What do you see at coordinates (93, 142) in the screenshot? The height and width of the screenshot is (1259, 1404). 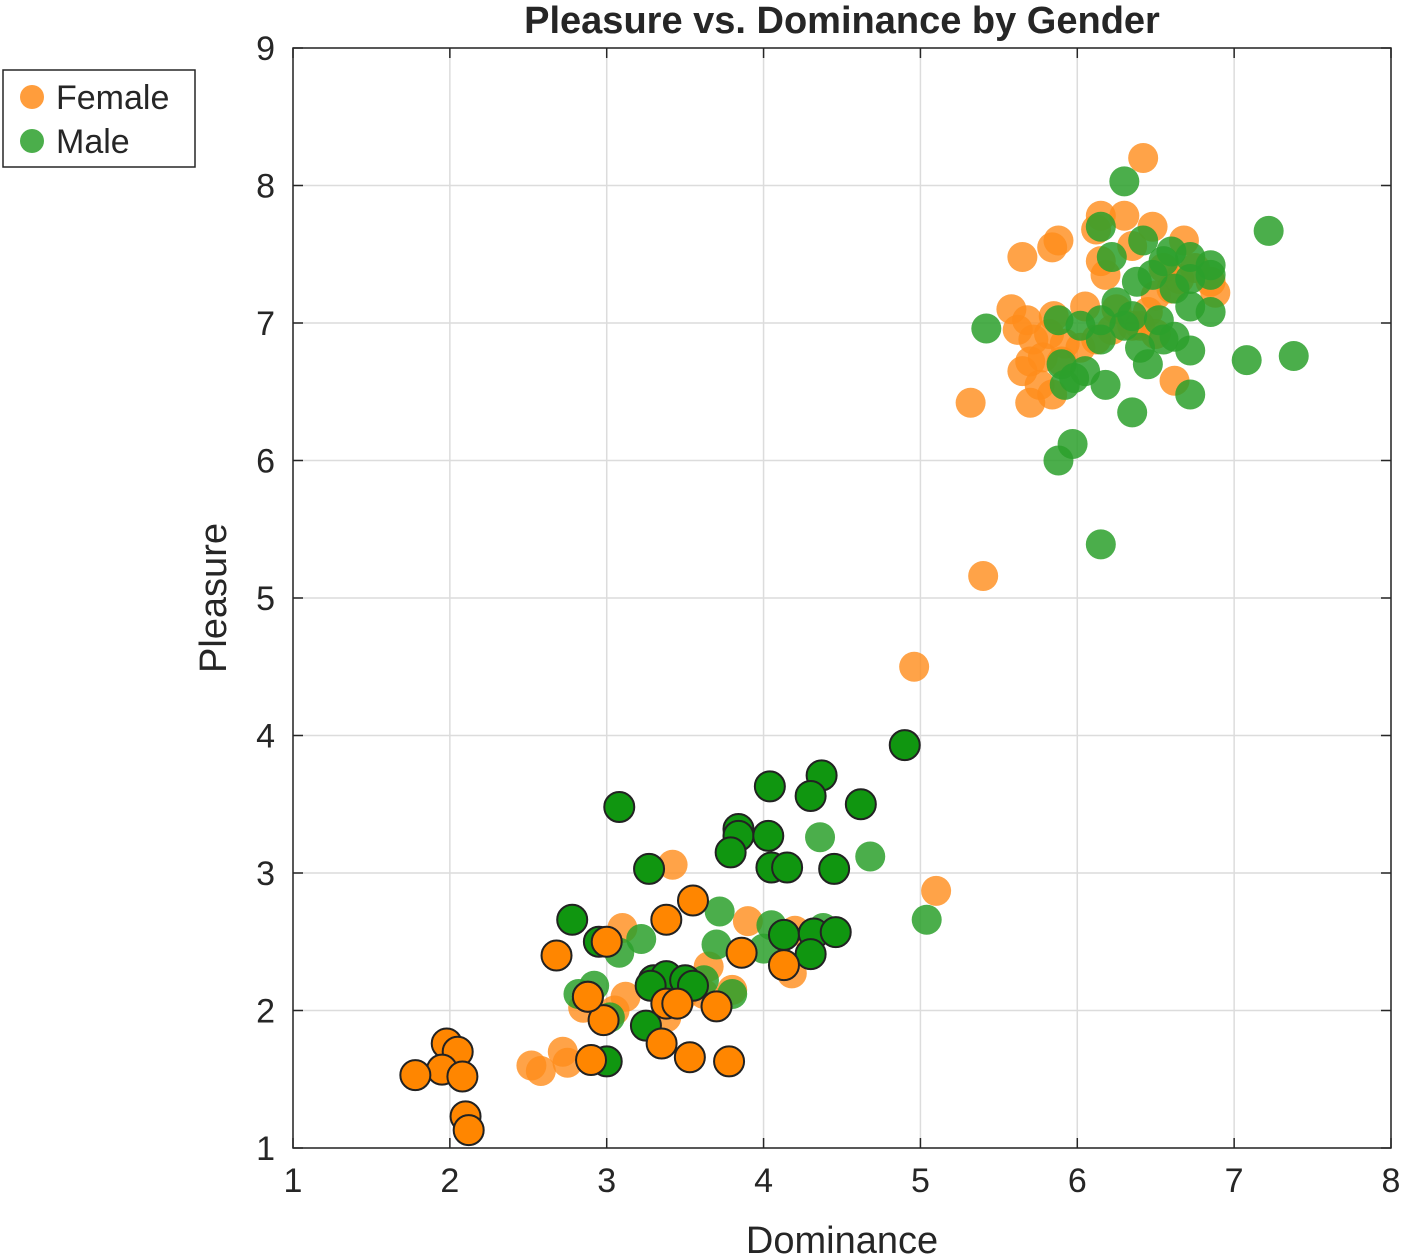 I see `legend-label-male: Male` at bounding box center [93, 142].